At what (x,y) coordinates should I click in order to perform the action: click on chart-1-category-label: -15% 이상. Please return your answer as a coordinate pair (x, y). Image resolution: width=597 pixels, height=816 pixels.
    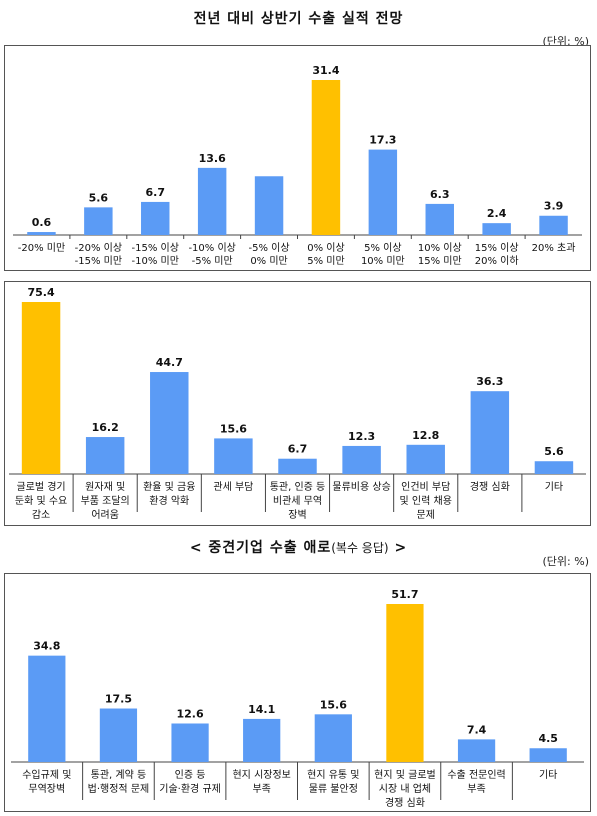
    Looking at the image, I should click on (155, 248).